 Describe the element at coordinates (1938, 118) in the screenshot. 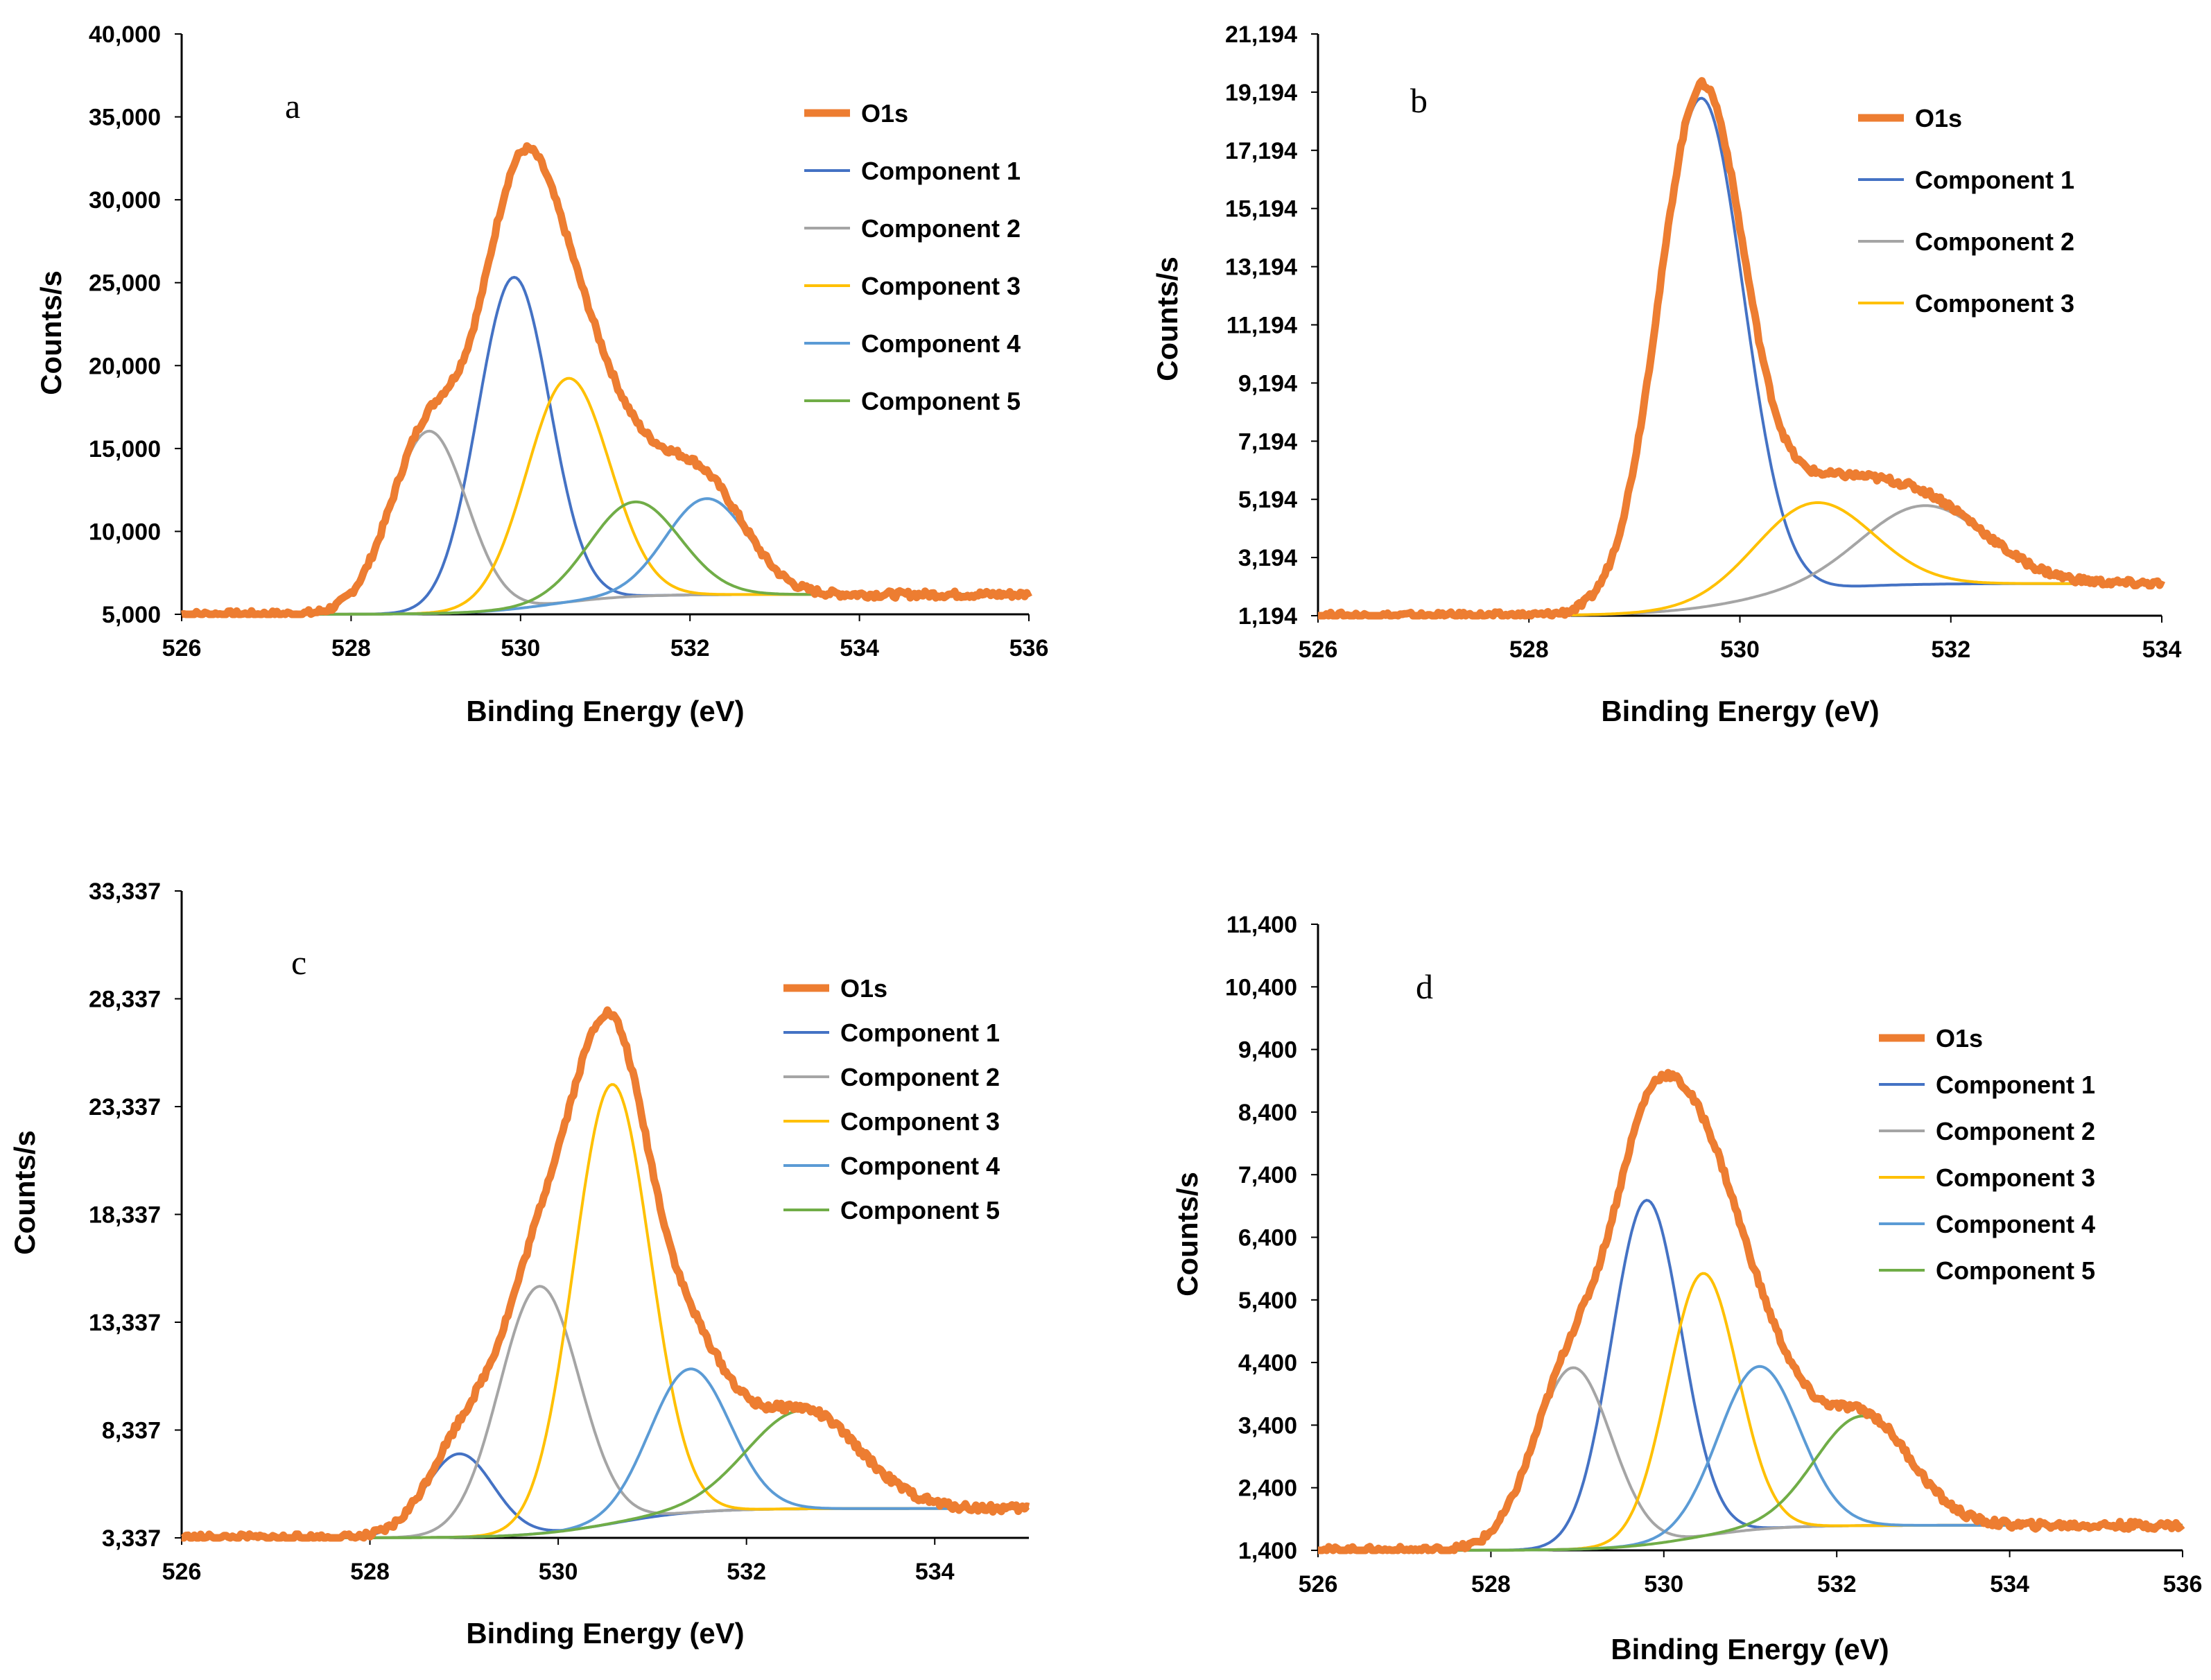

I see `panel-b-legend-label-o1s: O1s` at that location.